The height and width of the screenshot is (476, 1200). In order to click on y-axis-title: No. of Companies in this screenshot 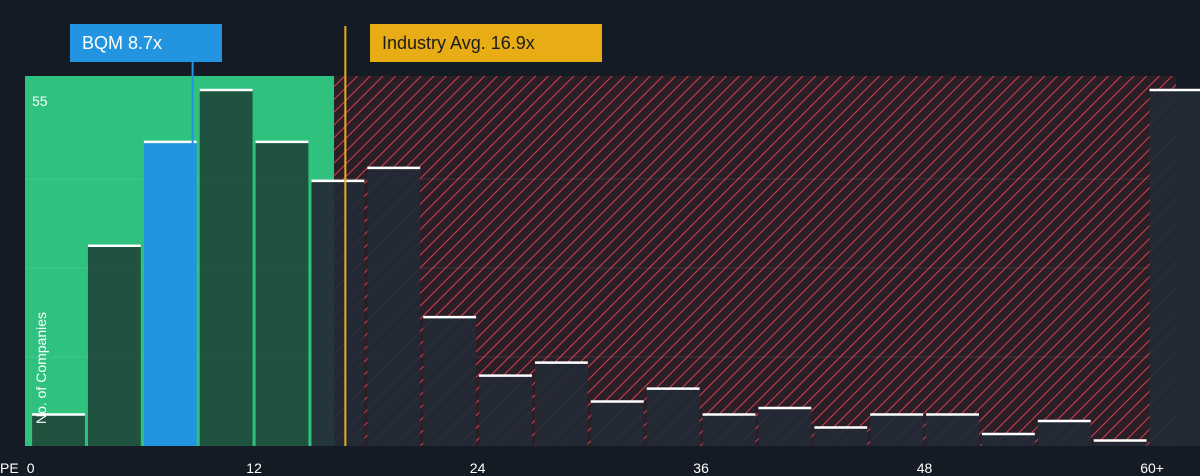, I will do `click(41, 368)`.